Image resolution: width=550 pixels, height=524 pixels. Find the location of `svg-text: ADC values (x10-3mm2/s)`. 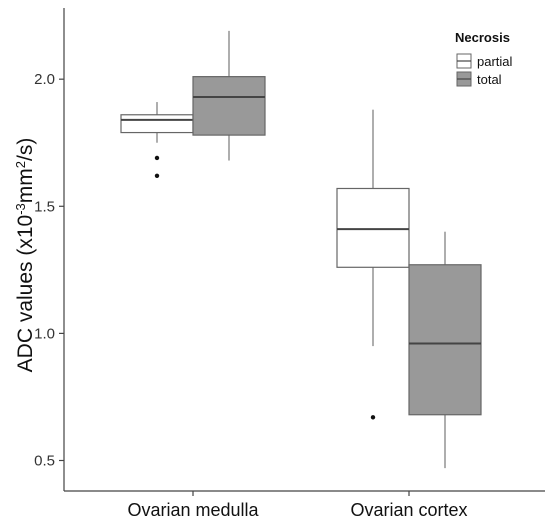

svg-text: ADC values (x10-3mm2/s) is located at coordinates (25, 255).